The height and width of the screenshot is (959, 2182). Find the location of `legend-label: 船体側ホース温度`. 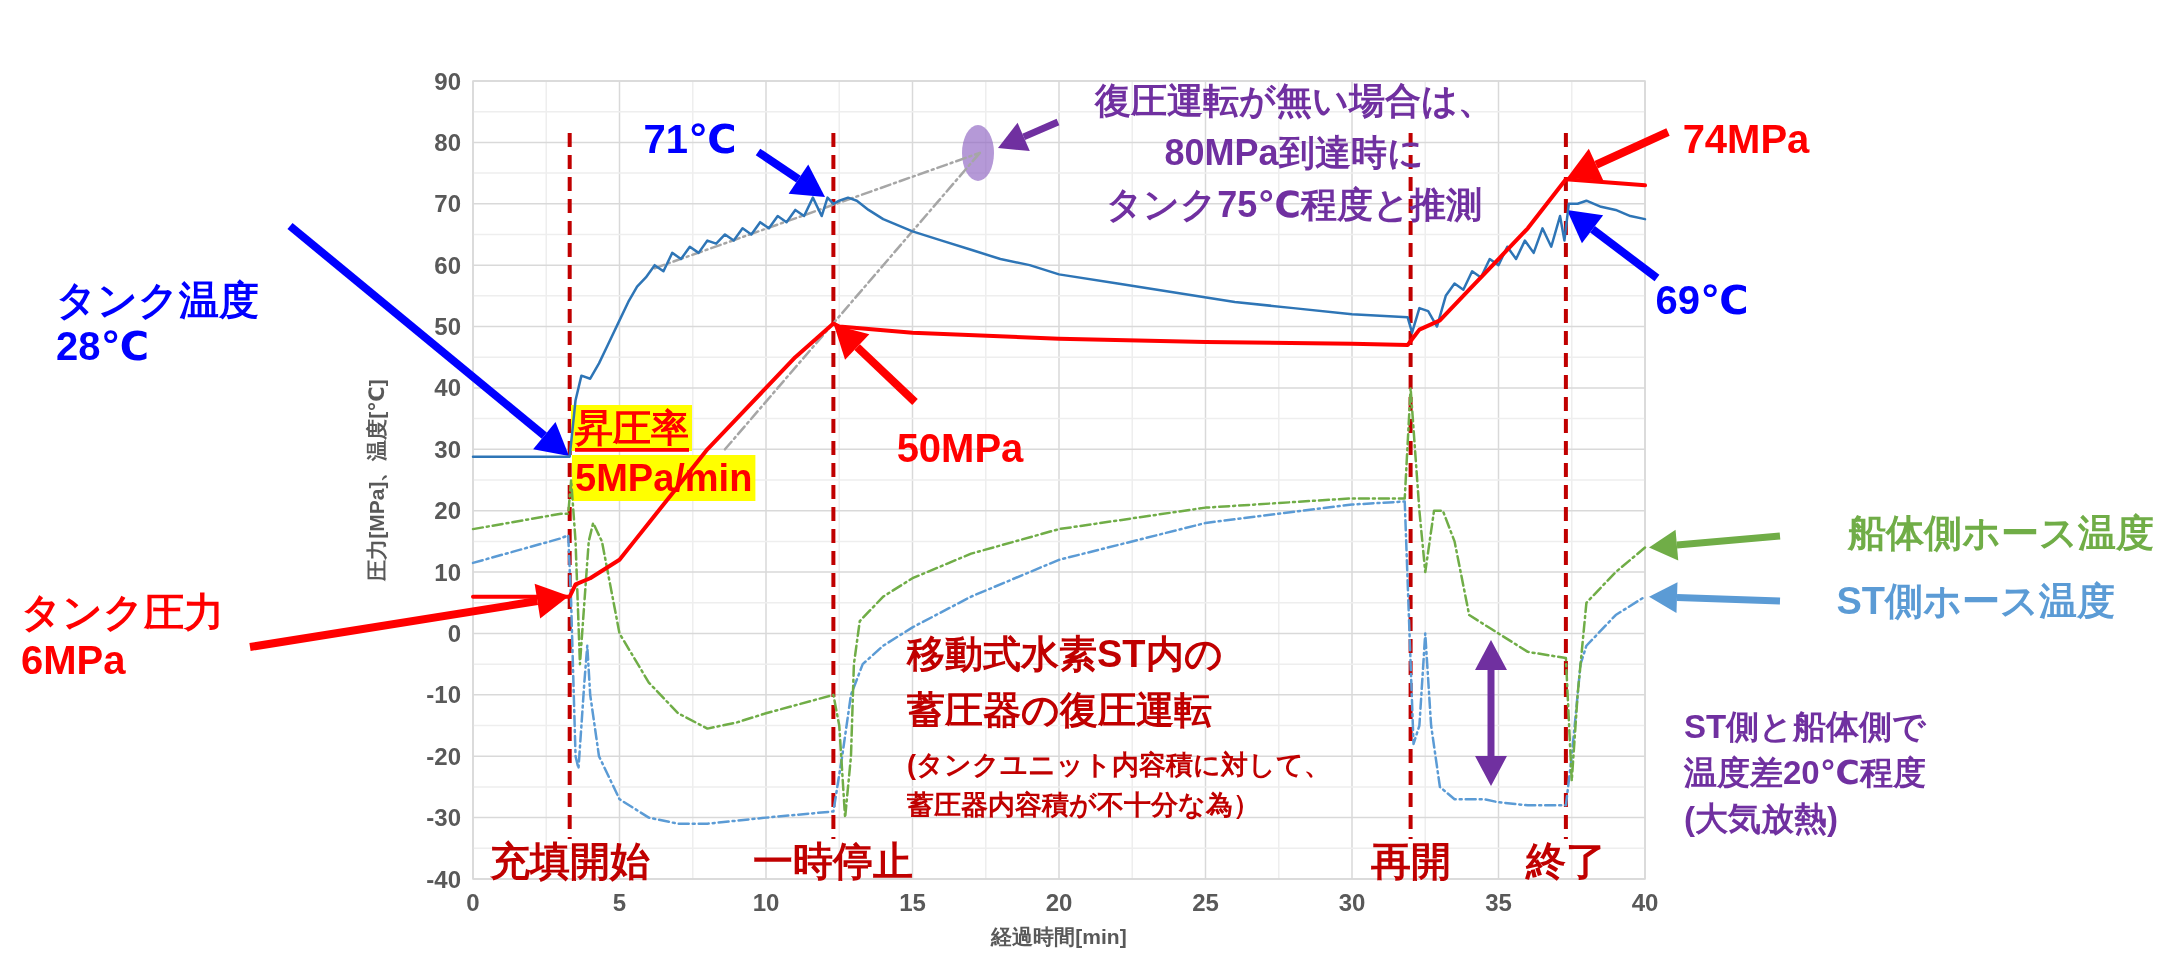

legend-label: 船体側ホース温度 is located at coordinates (2000, 533).